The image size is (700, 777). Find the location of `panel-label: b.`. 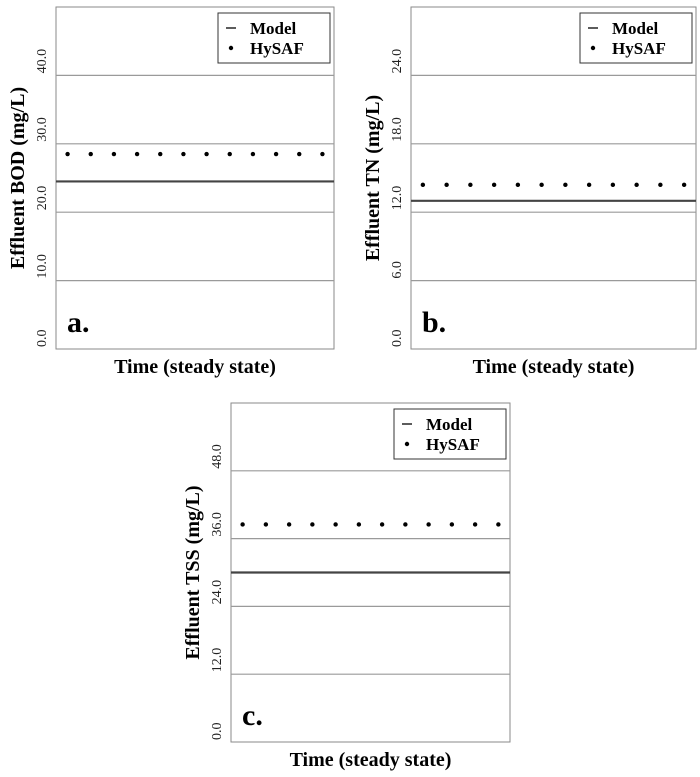

panel-label: b. is located at coordinates (434, 322).